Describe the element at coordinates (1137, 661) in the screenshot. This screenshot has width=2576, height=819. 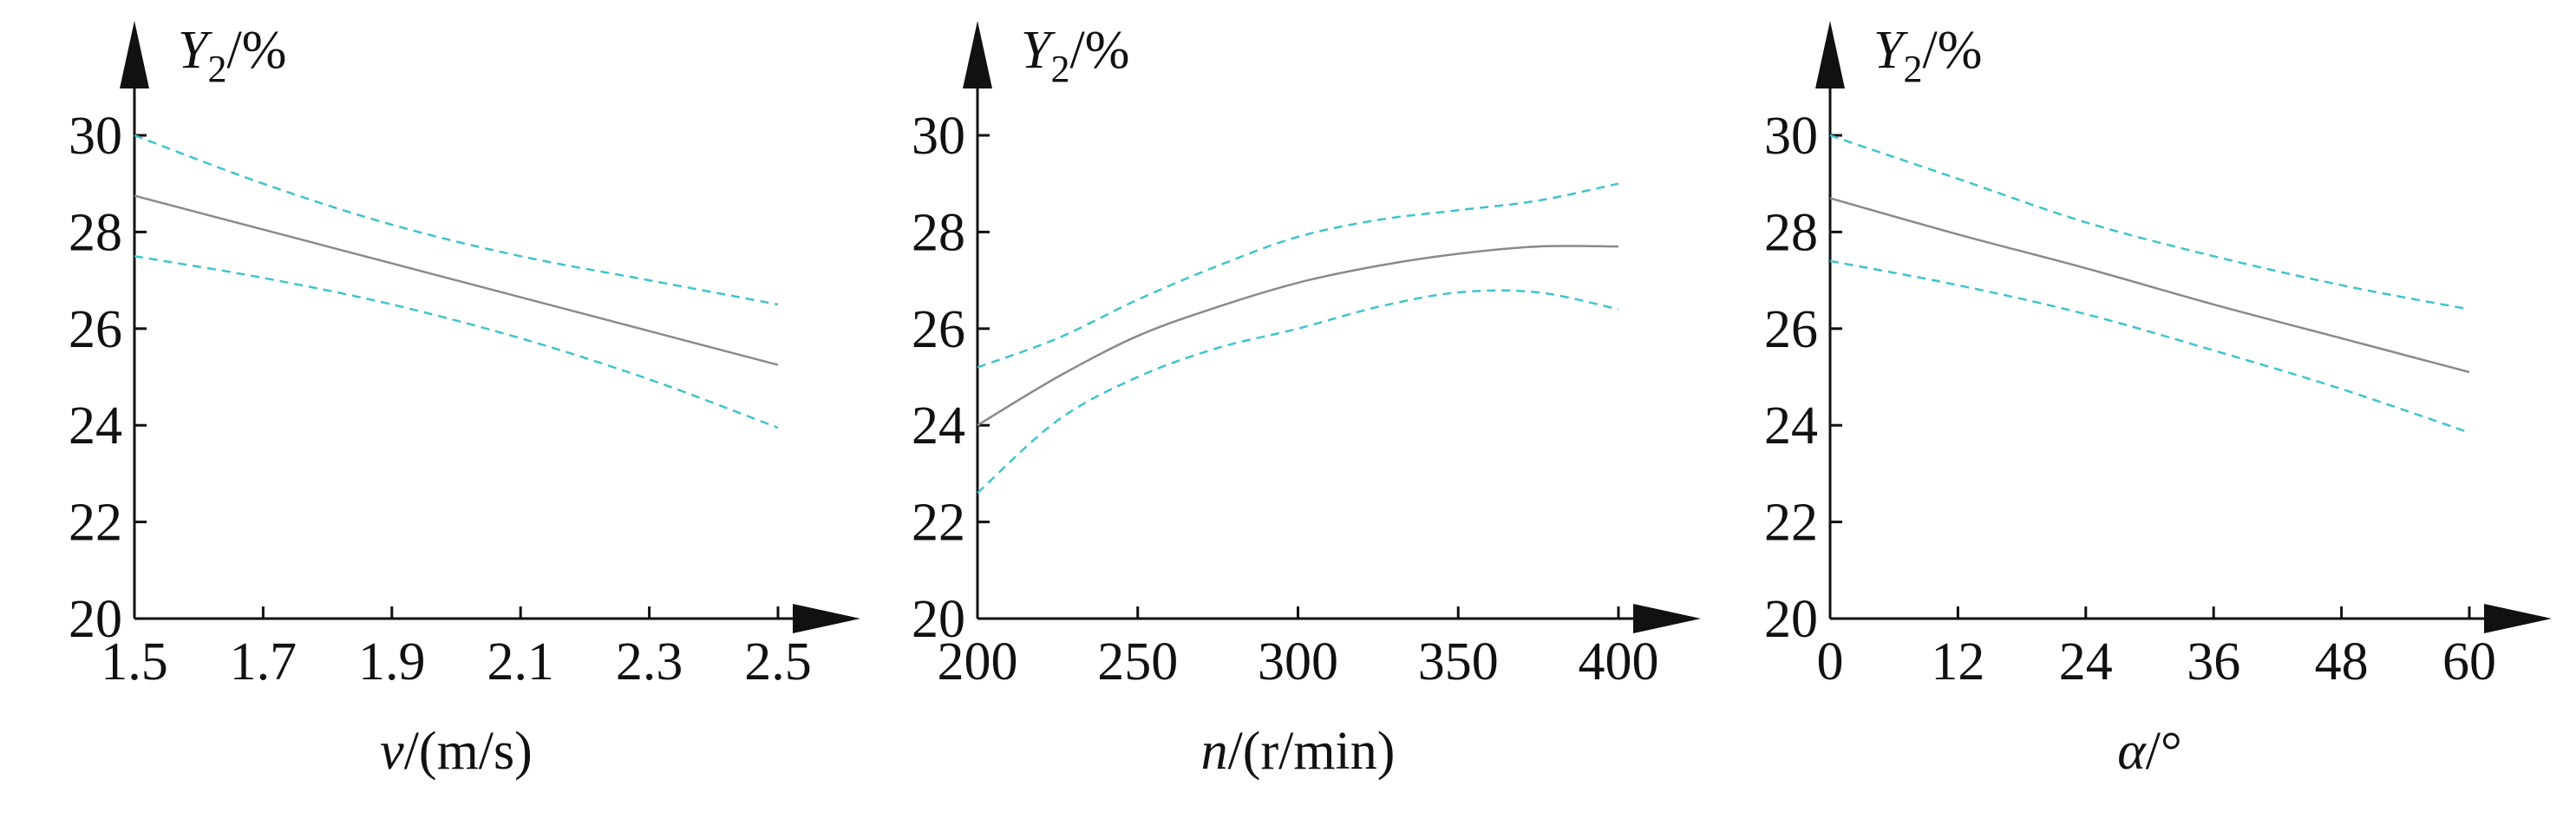
I see `x-tick-label: 250` at that location.